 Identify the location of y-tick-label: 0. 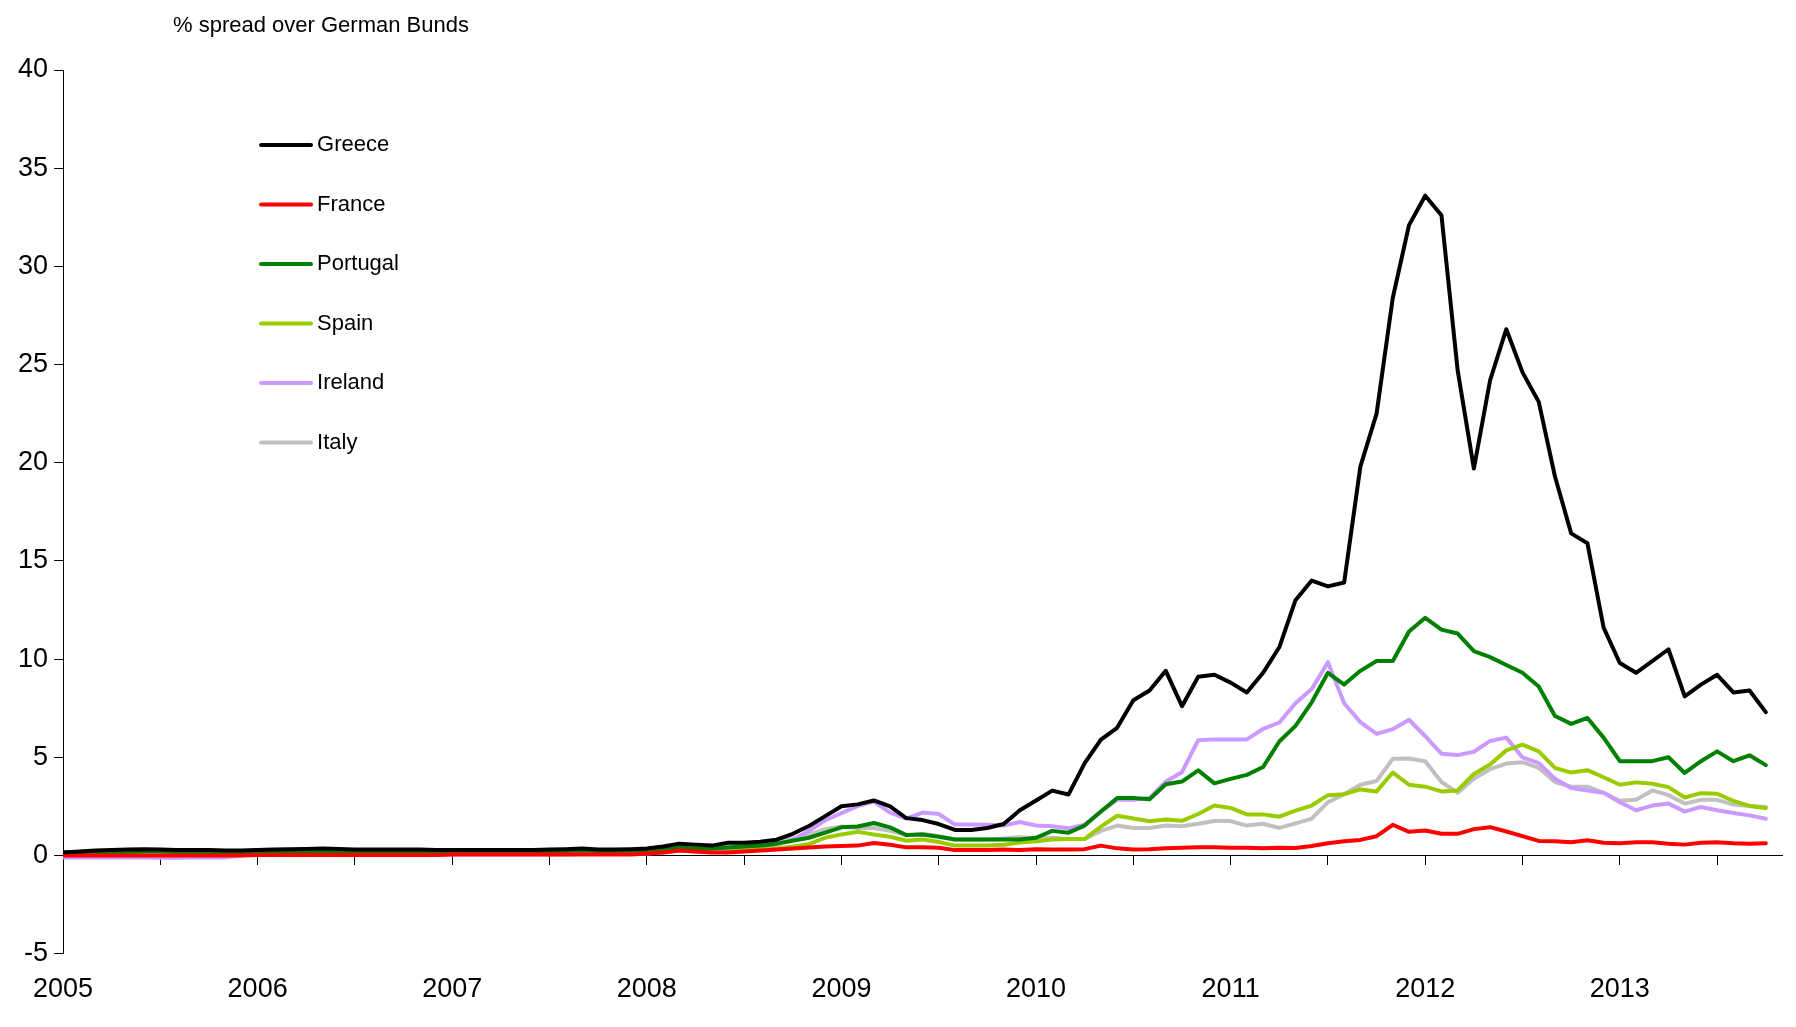
(41, 853).